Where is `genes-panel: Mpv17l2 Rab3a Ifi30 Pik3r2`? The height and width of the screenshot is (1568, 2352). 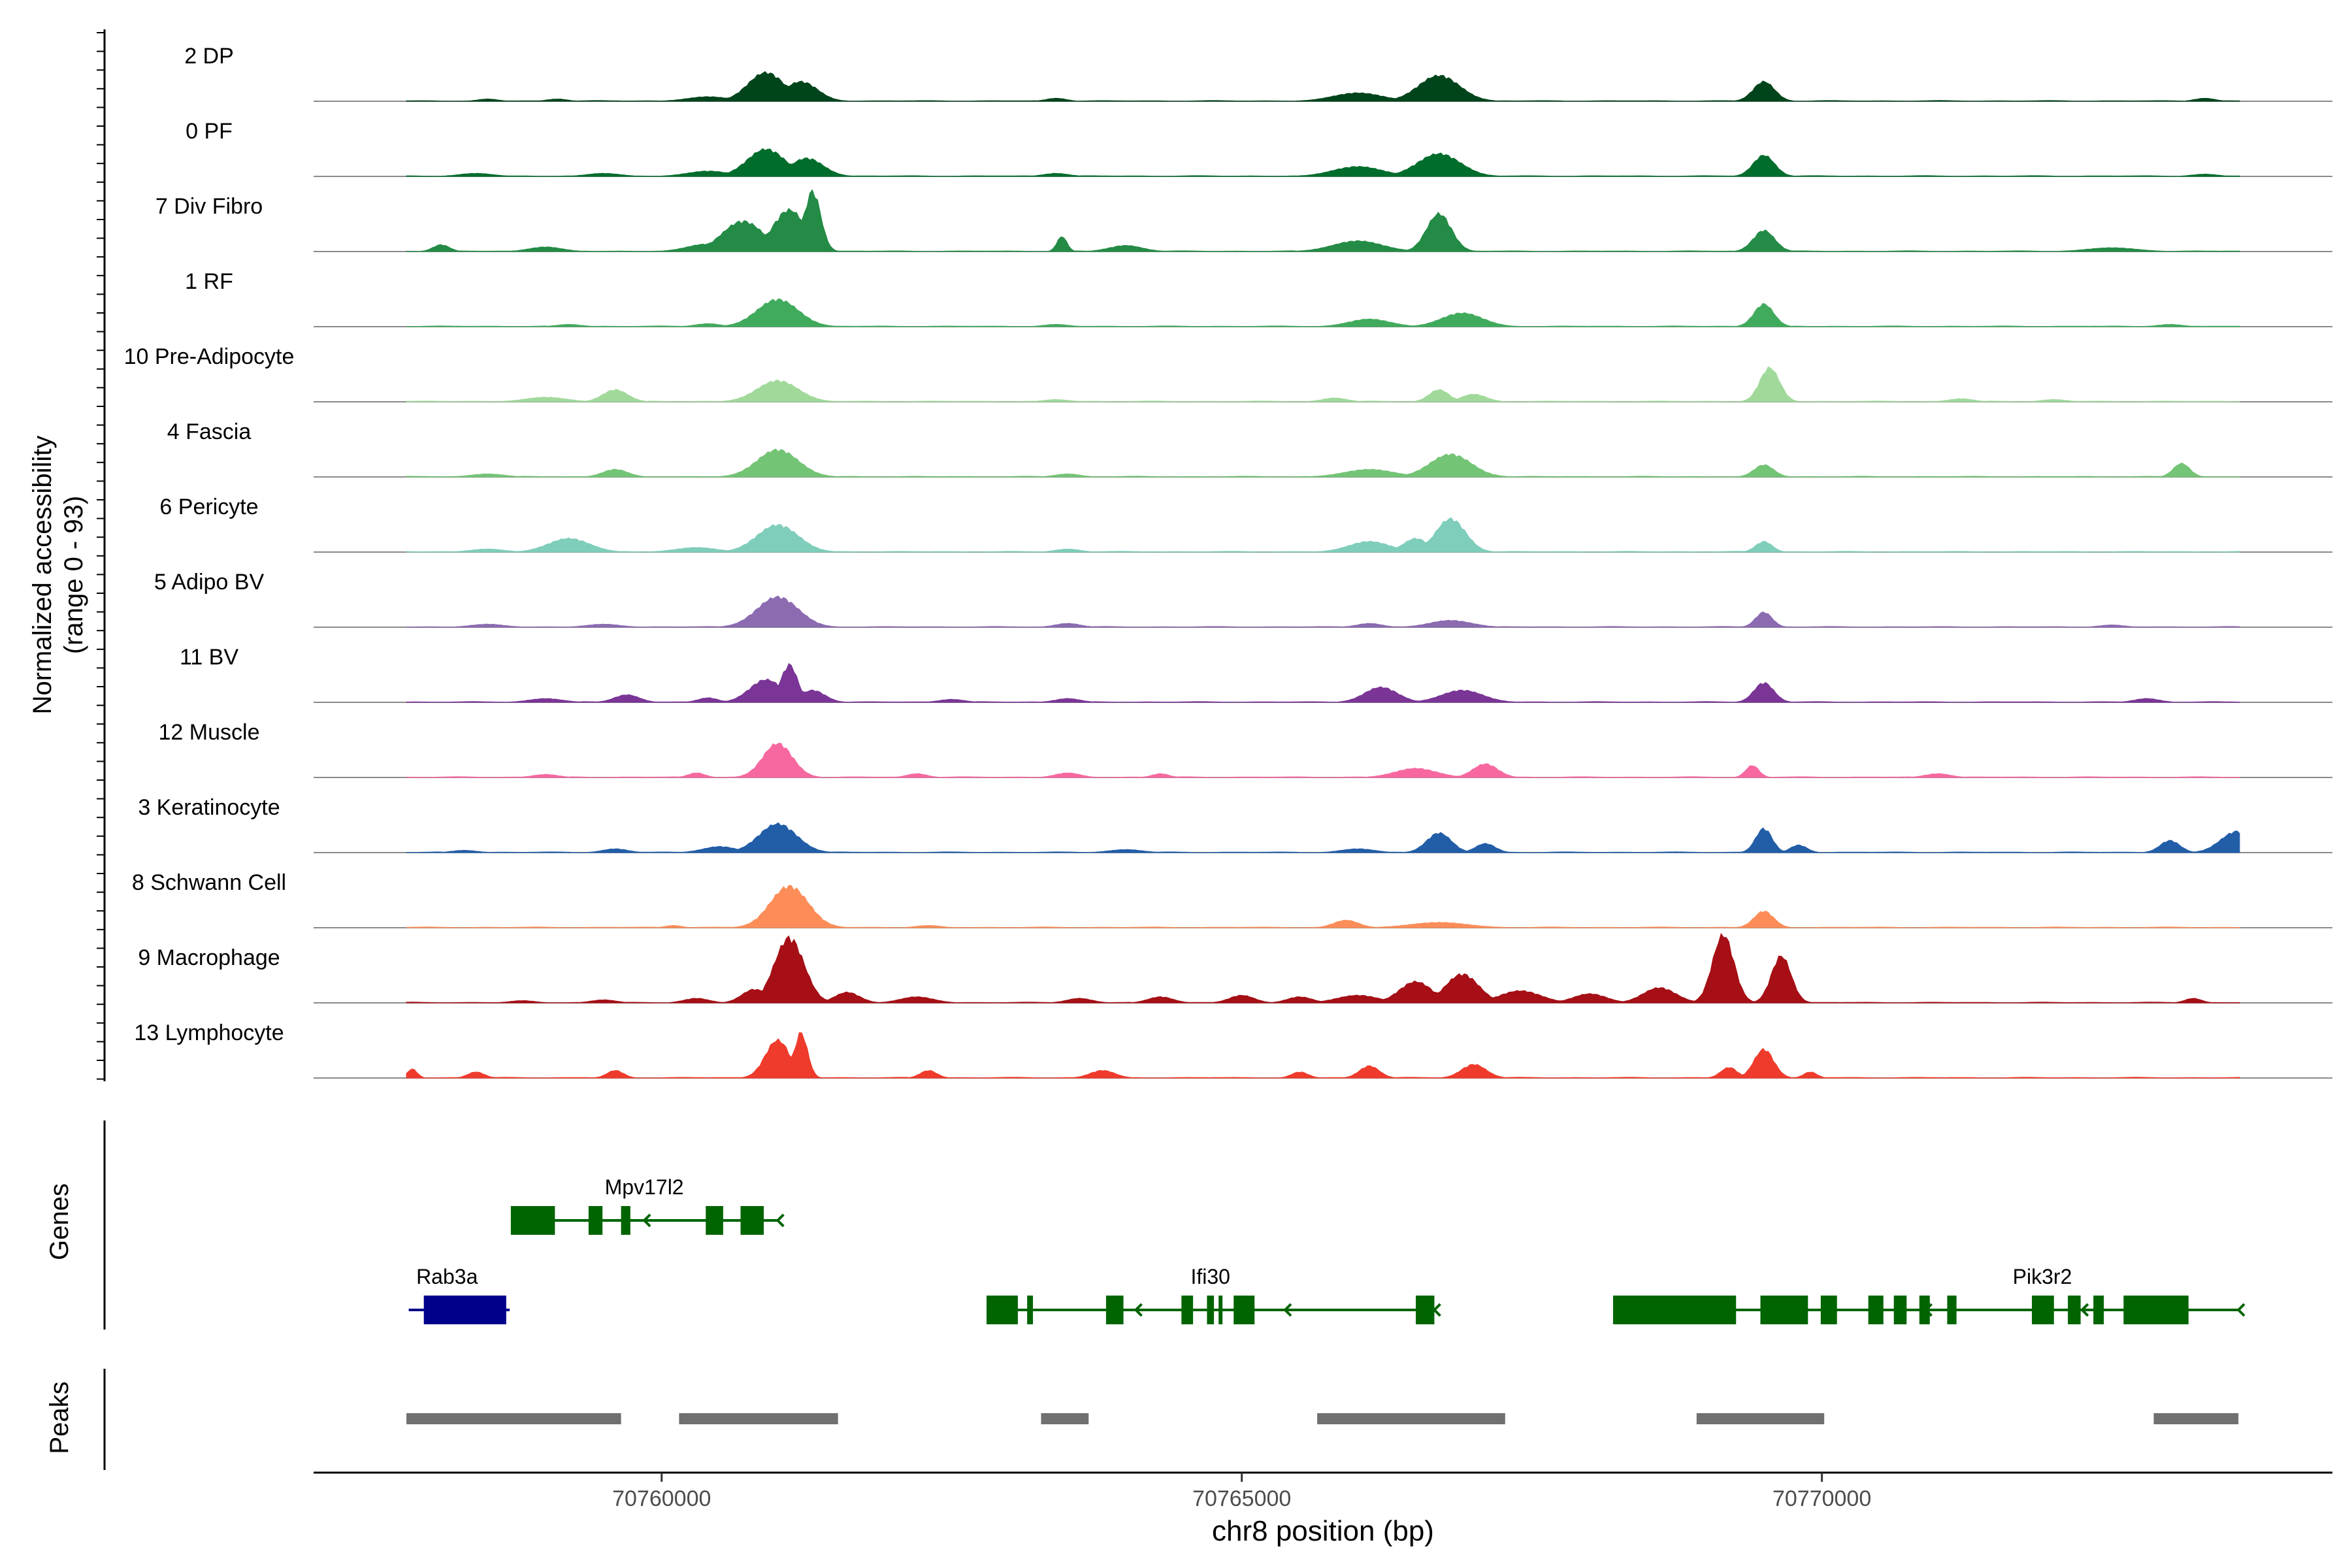
genes-panel: Mpv17l2 Rab3a Ifi30 Pik3r2 is located at coordinates (1327, 1249).